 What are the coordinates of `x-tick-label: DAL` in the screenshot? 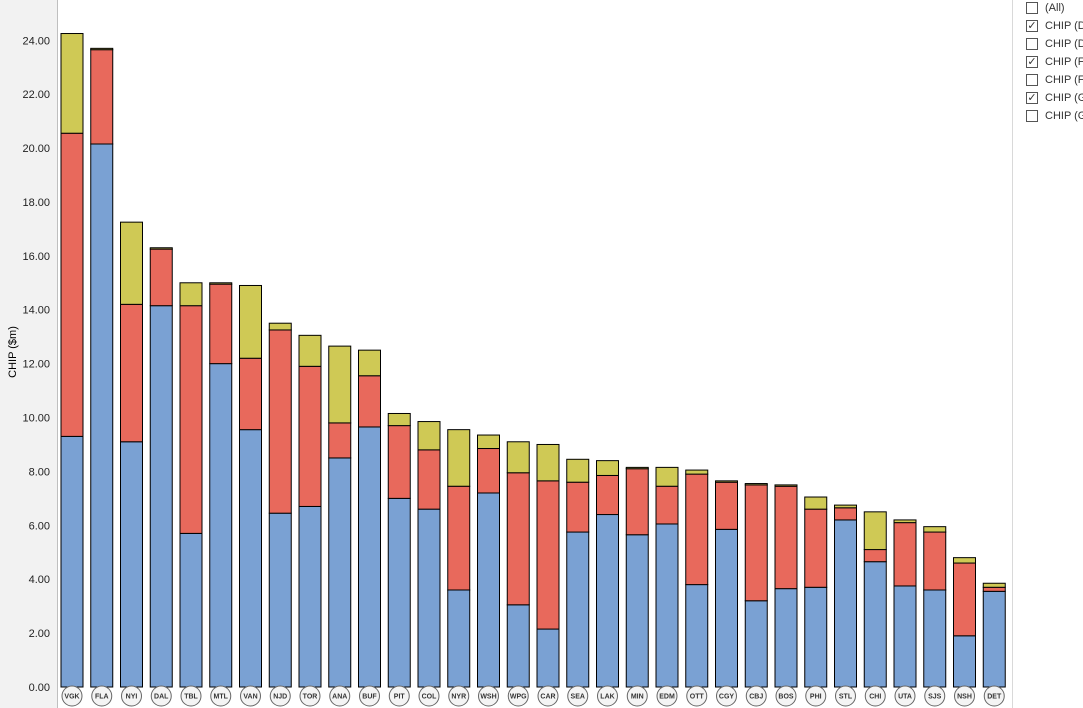 It's located at (161, 697).